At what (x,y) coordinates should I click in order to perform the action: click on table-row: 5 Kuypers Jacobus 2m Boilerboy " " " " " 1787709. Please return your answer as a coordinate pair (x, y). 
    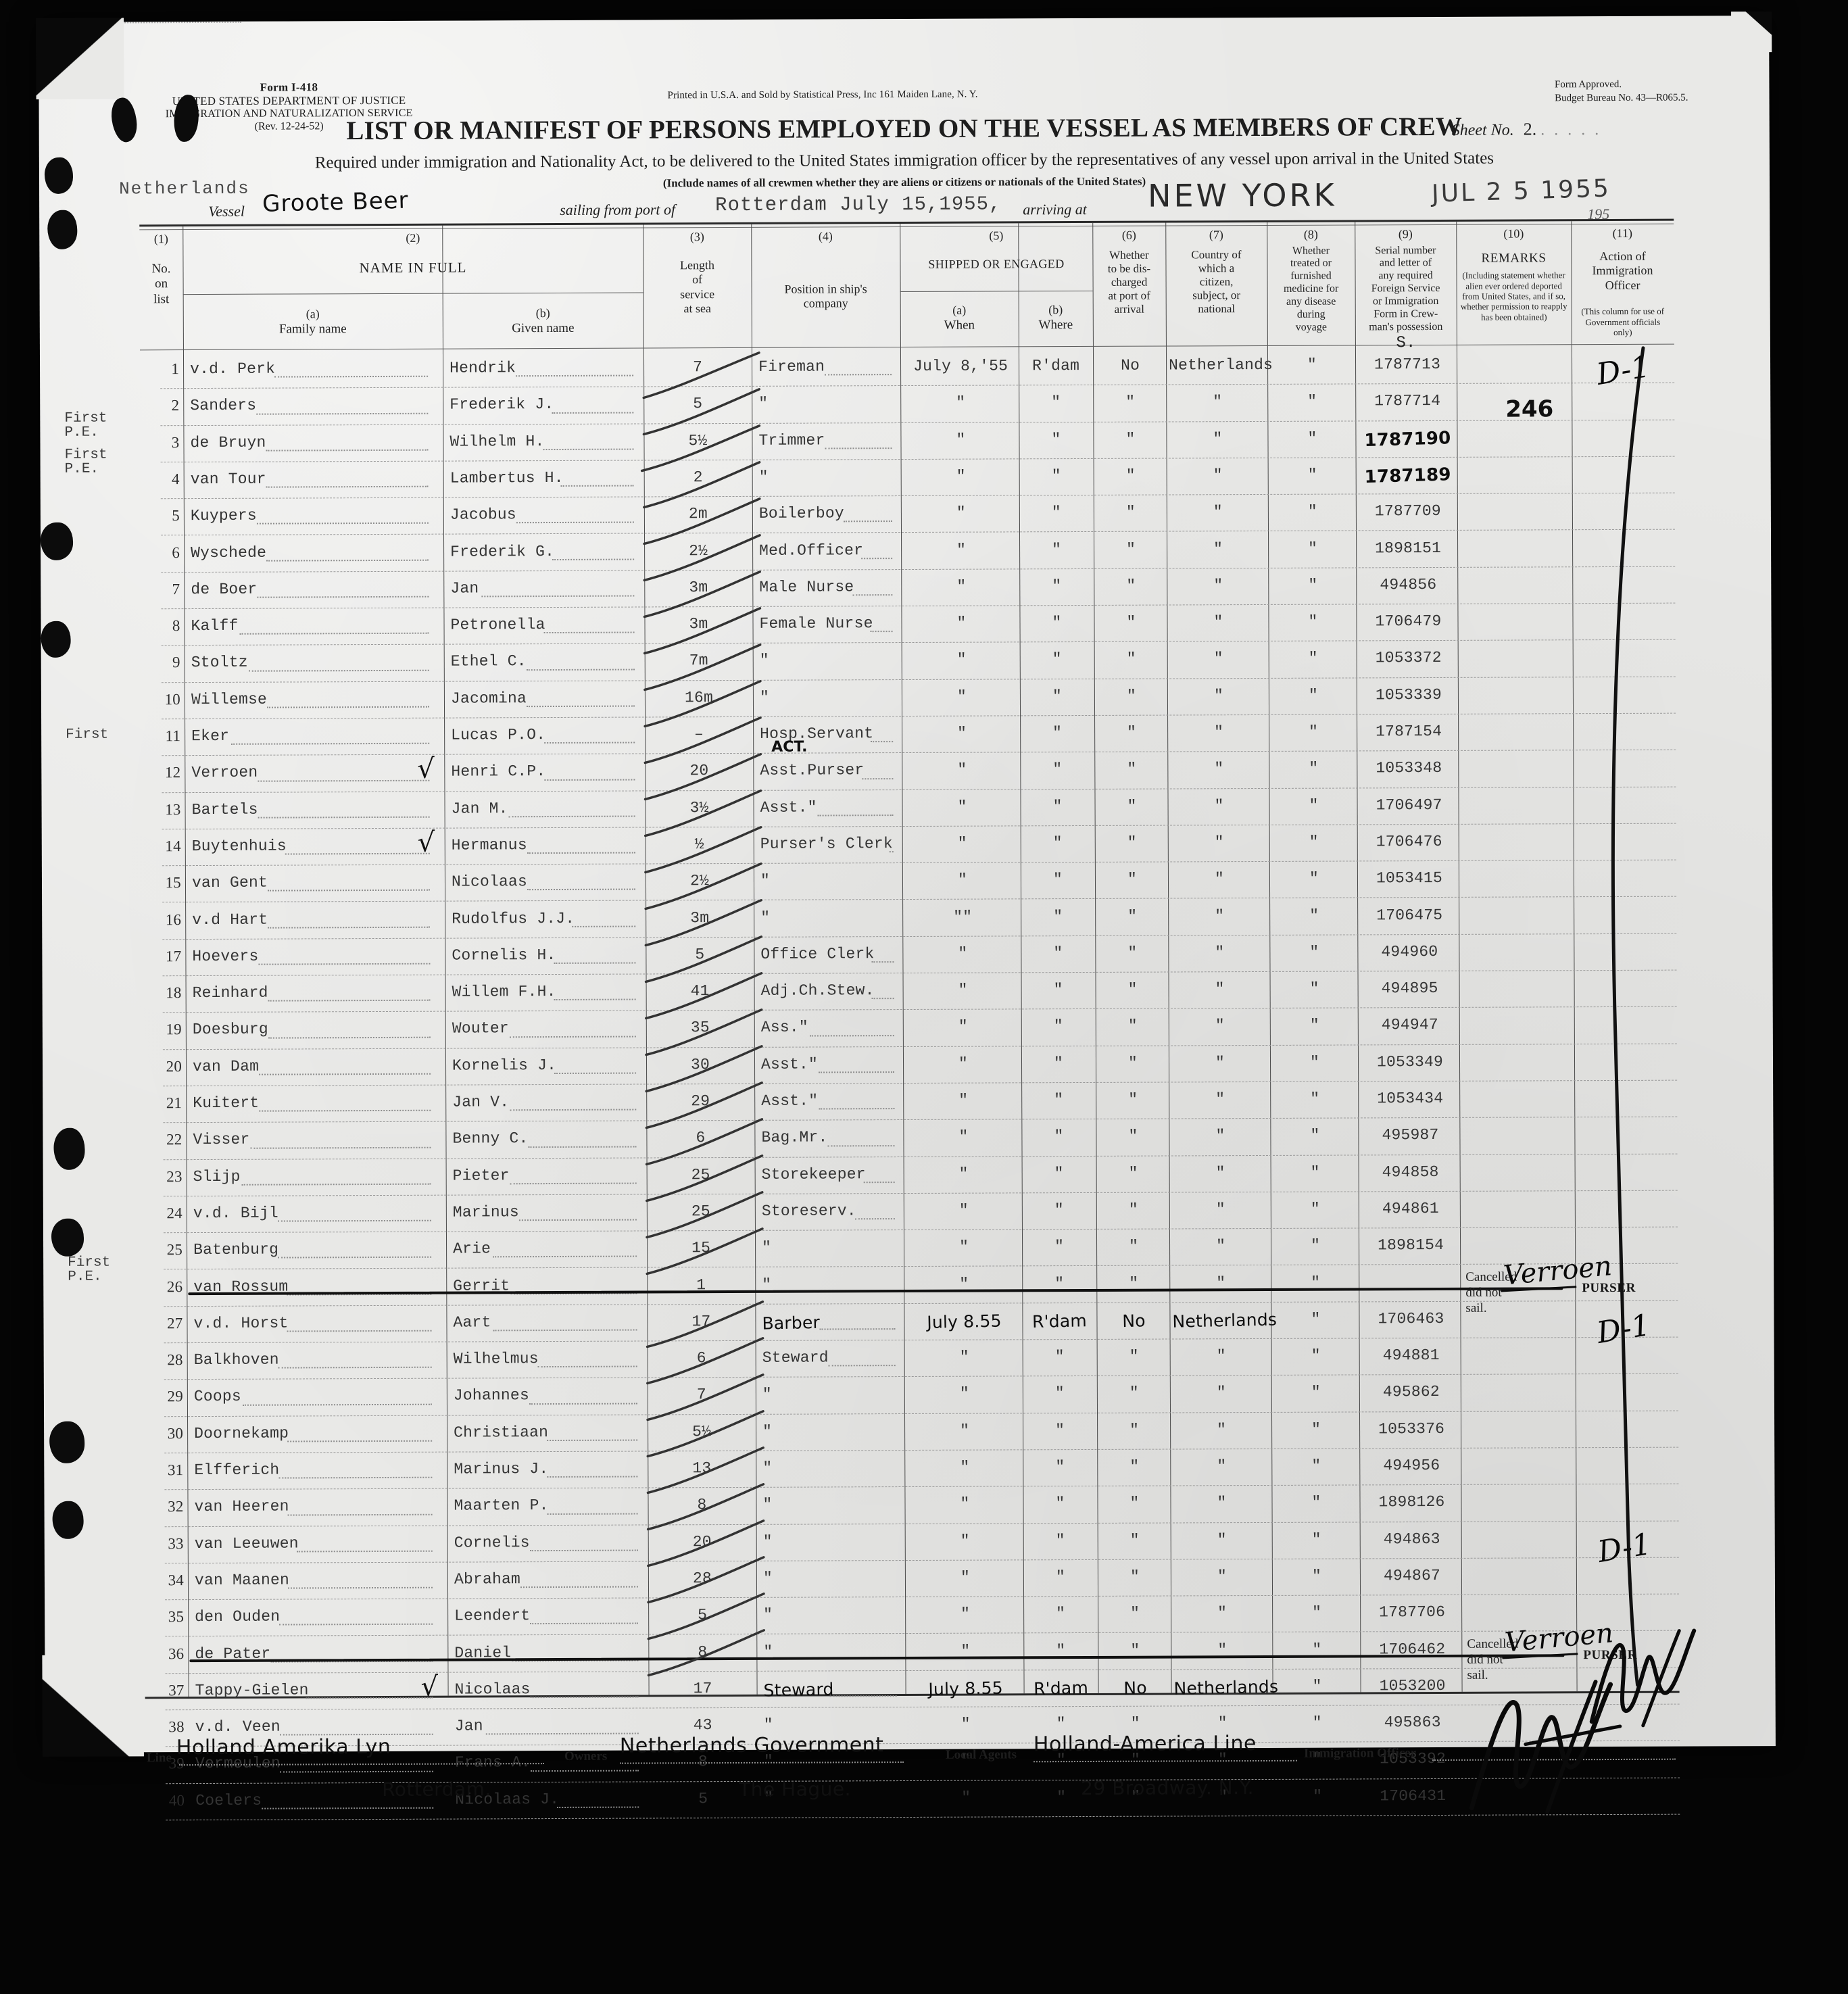
    Looking at the image, I should click on (908, 514).